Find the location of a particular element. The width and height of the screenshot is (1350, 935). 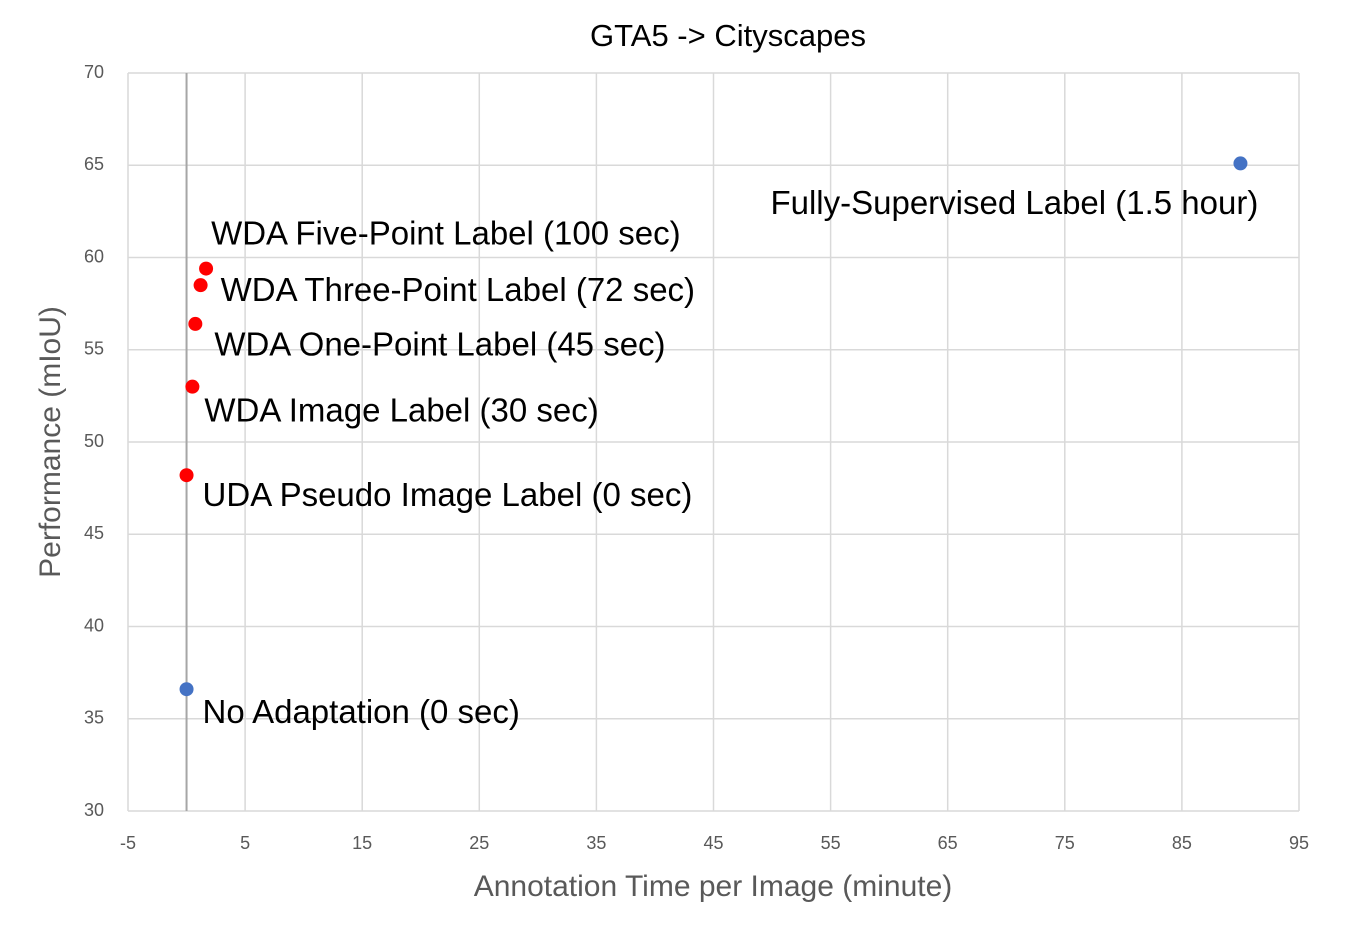

x-tick-label: 85 is located at coordinates (1182, 843).